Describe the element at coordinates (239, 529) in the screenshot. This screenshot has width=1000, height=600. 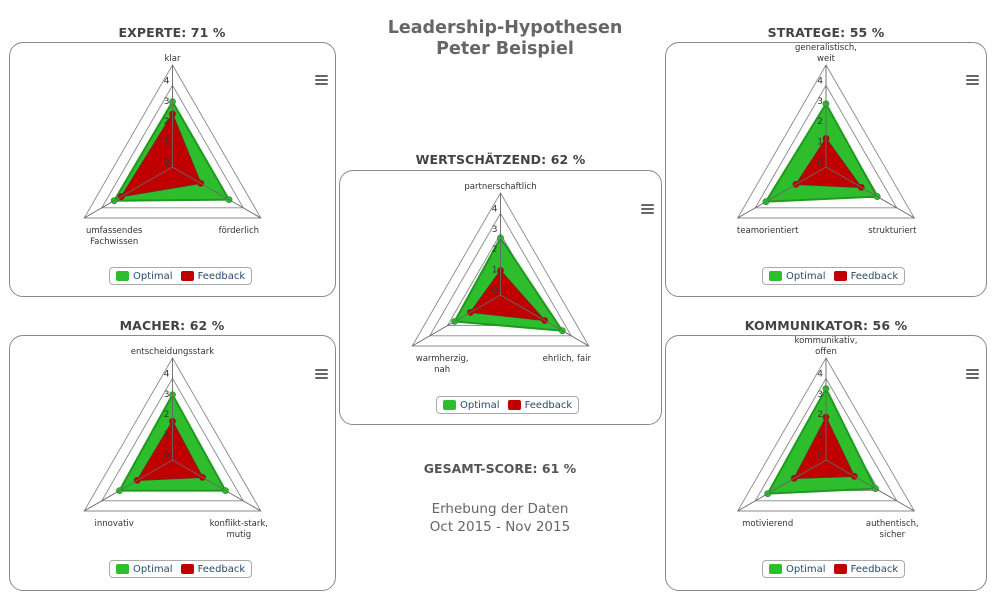
I see `axis-category-label: konflikt-stark, mutig` at that location.